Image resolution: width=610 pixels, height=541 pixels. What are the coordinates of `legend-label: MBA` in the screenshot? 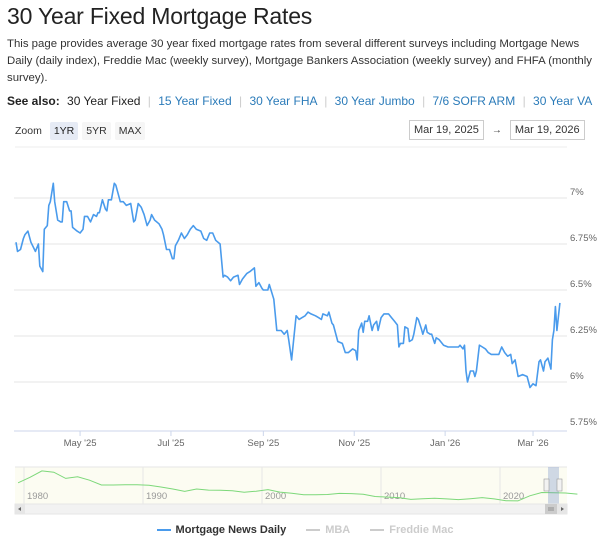 It's located at (338, 530).